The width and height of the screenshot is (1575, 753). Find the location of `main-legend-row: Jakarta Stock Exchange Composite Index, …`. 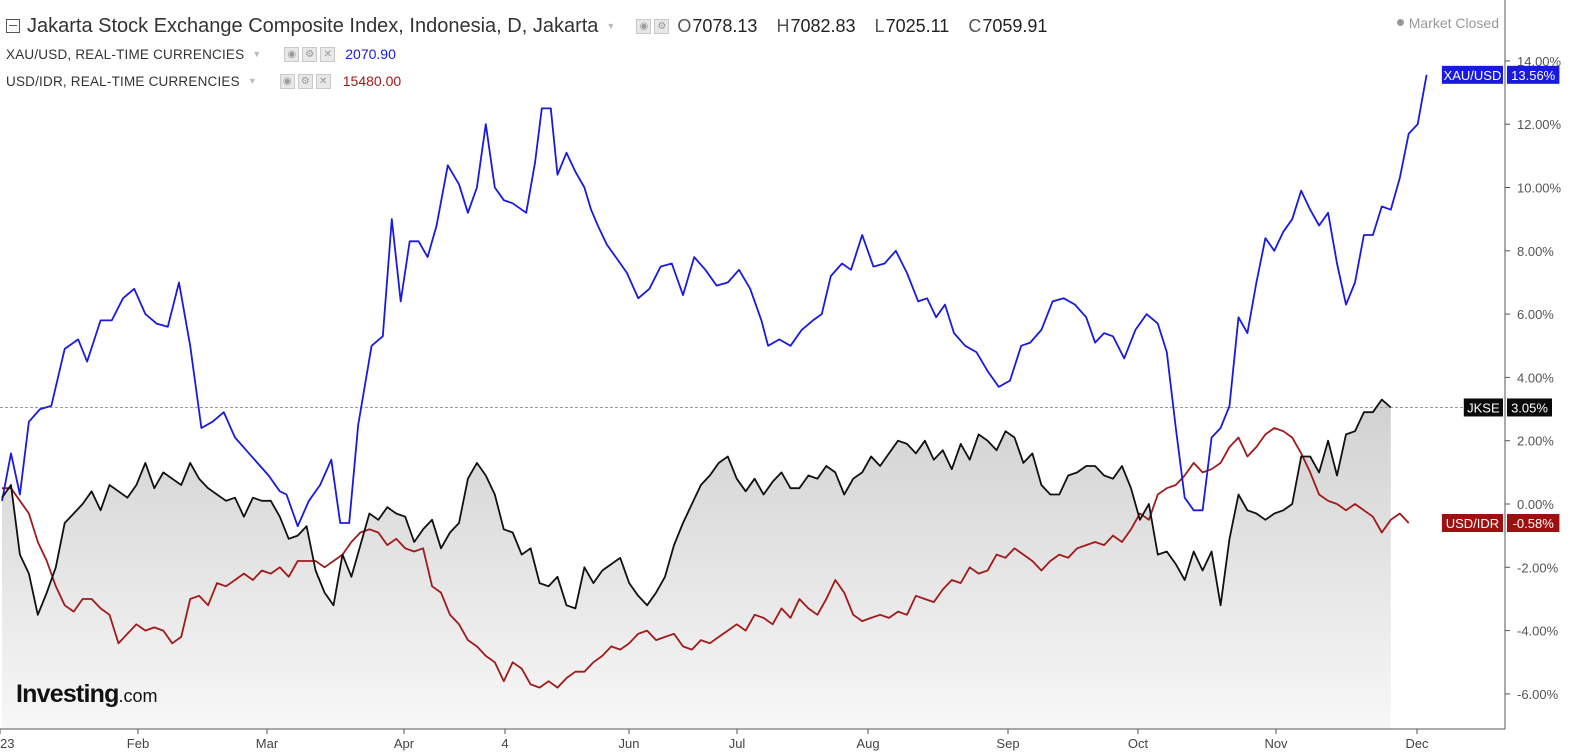

main-legend-row: Jakarta Stock Exchange Composite Index, … is located at coordinates (533, 26).